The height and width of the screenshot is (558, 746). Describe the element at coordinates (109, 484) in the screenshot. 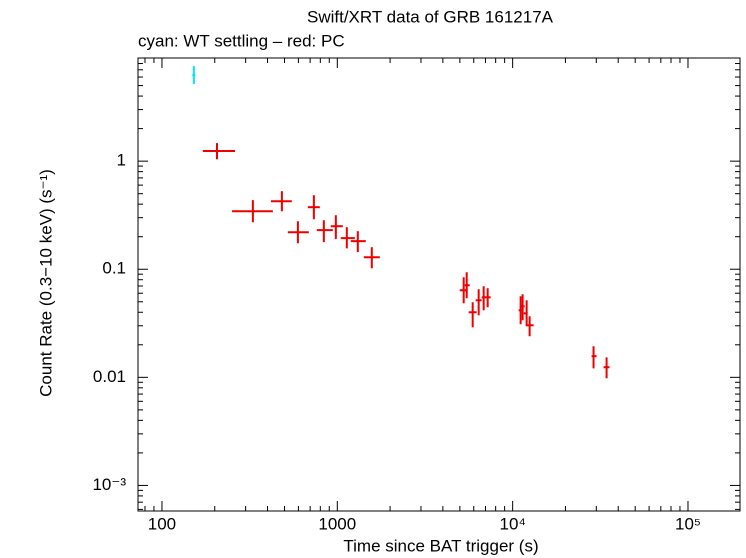

I see `y-tick-label: 10⁻³` at that location.